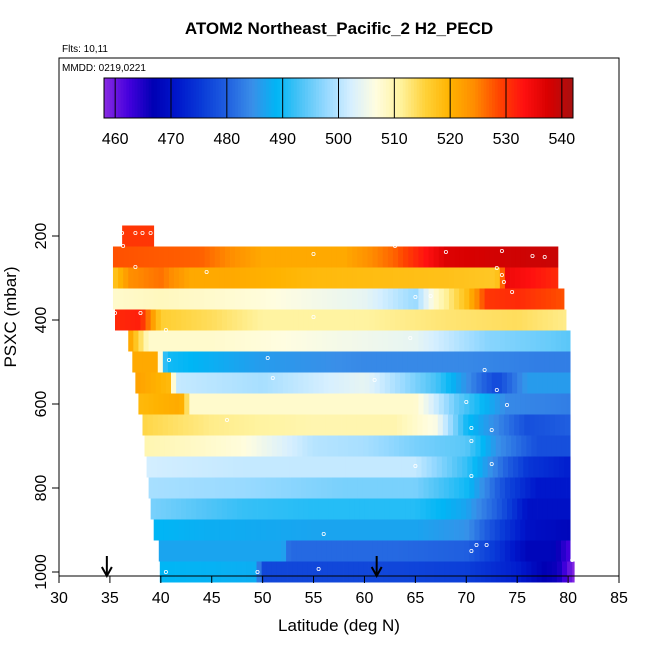 The height and width of the screenshot is (655, 650). Describe the element at coordinates (212, 598) in the screenshot. I see `x-tick-label: 45` at that location.